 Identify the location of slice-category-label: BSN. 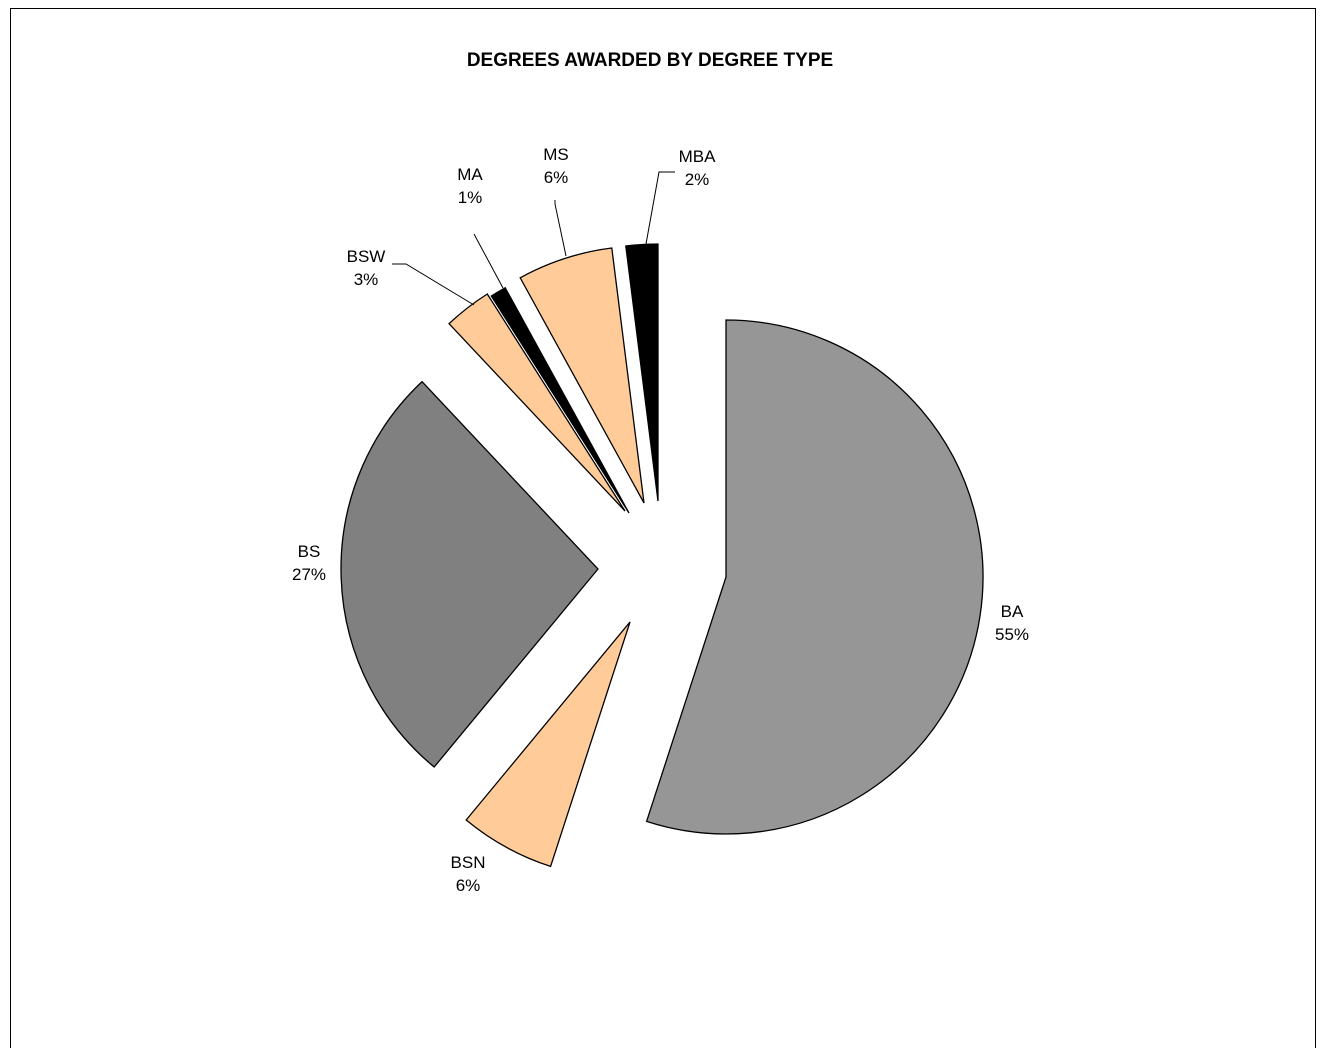
(468, 862).